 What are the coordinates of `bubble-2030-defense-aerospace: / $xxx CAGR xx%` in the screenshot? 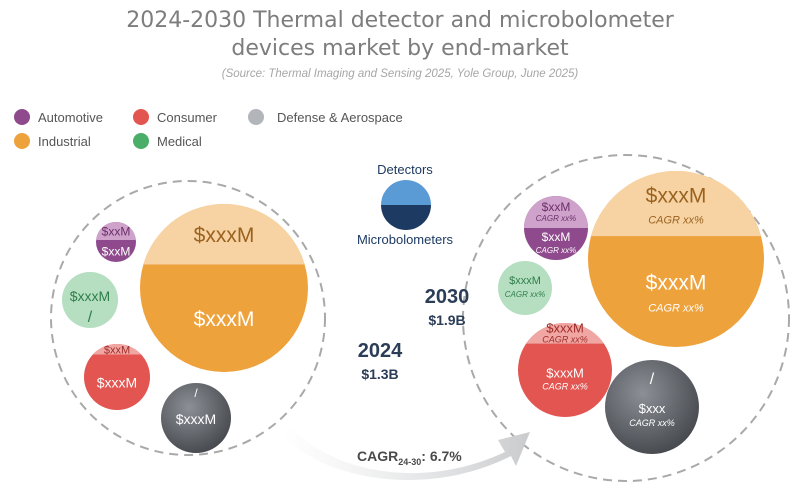 It's located at (652, 407).